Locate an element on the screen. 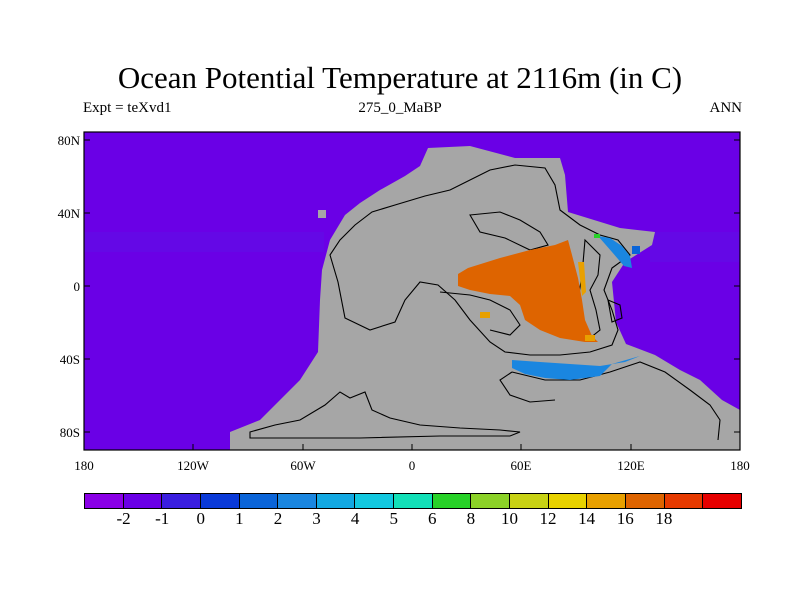  colorbar-label: 14 is located at coordinates (587, 518).